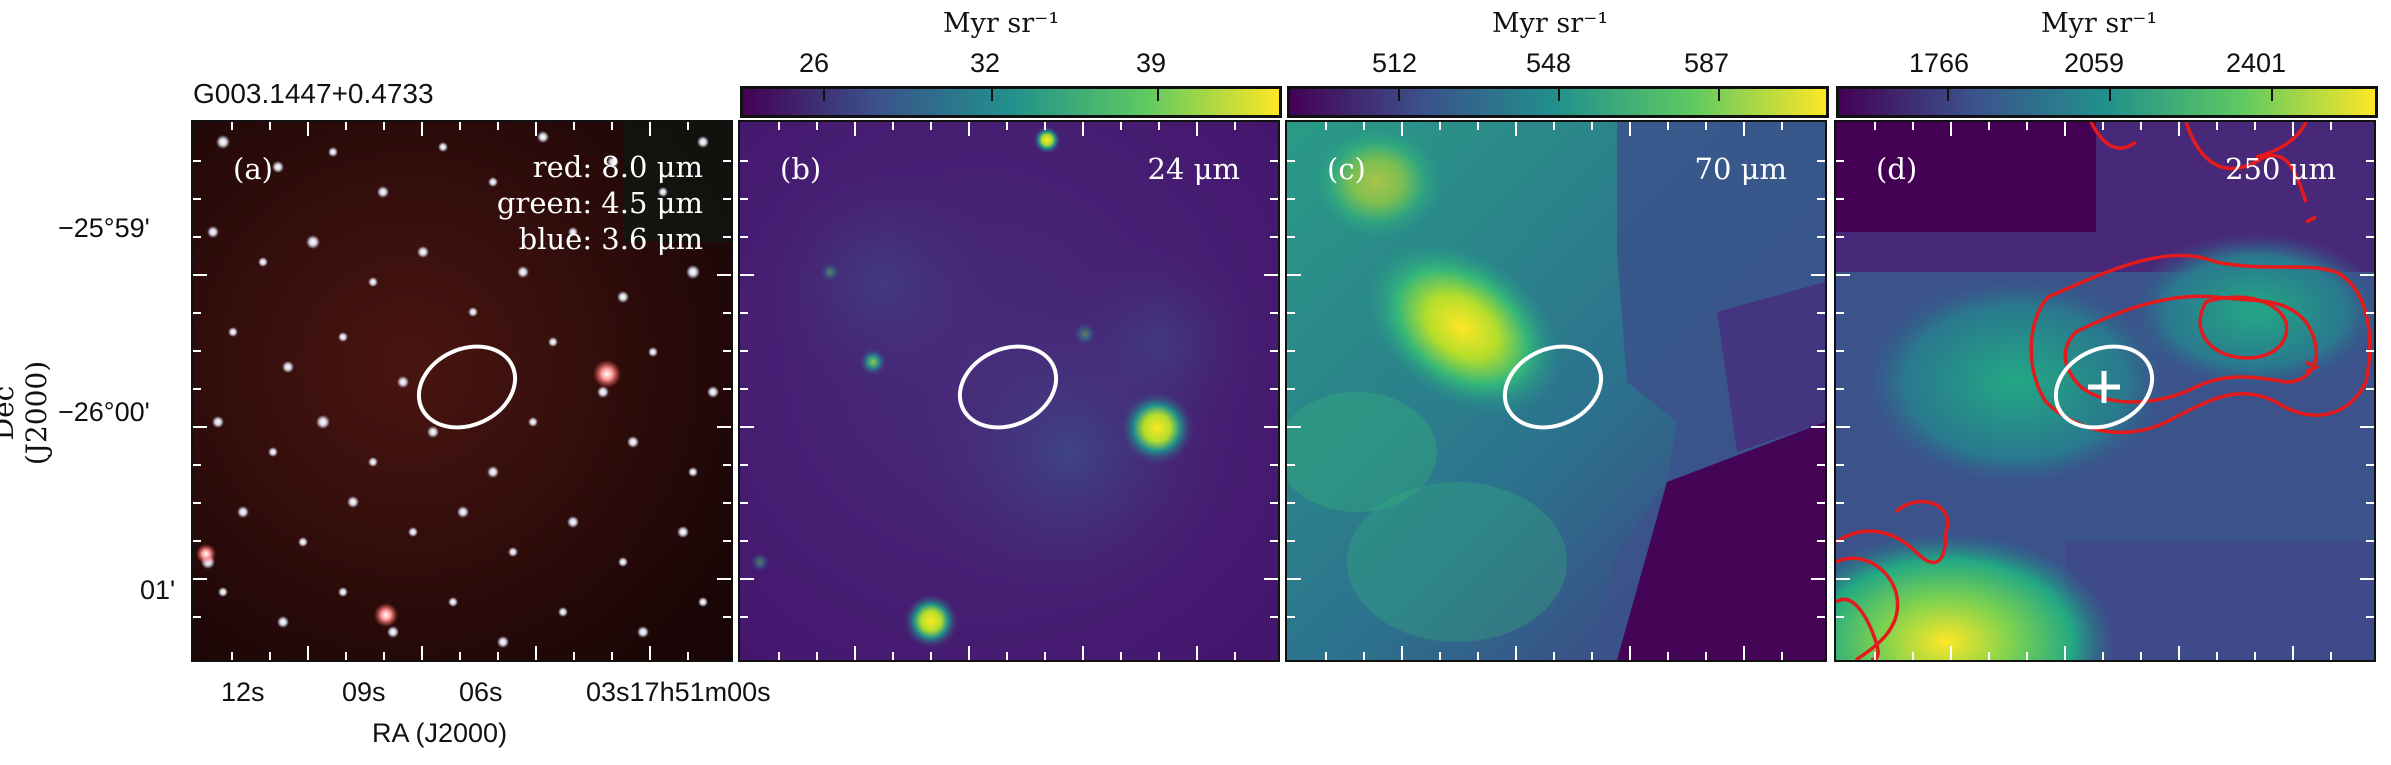  What do you see at coordinates (678, 692) in the screenshot?
I see `ra-tick-label: 03s17h51m00s` at bounding box center [678, 692].